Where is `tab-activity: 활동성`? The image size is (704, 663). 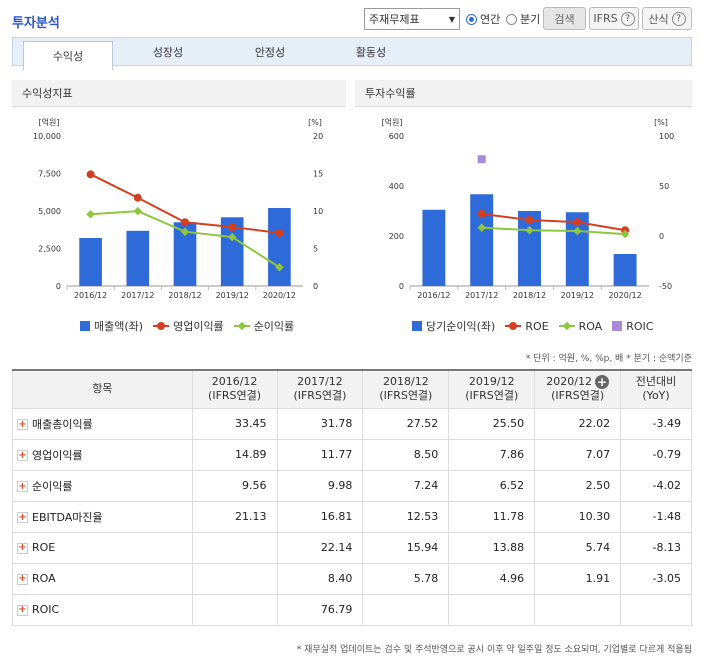
tab-activity: 활동성 is located at coordinates (371, 52).